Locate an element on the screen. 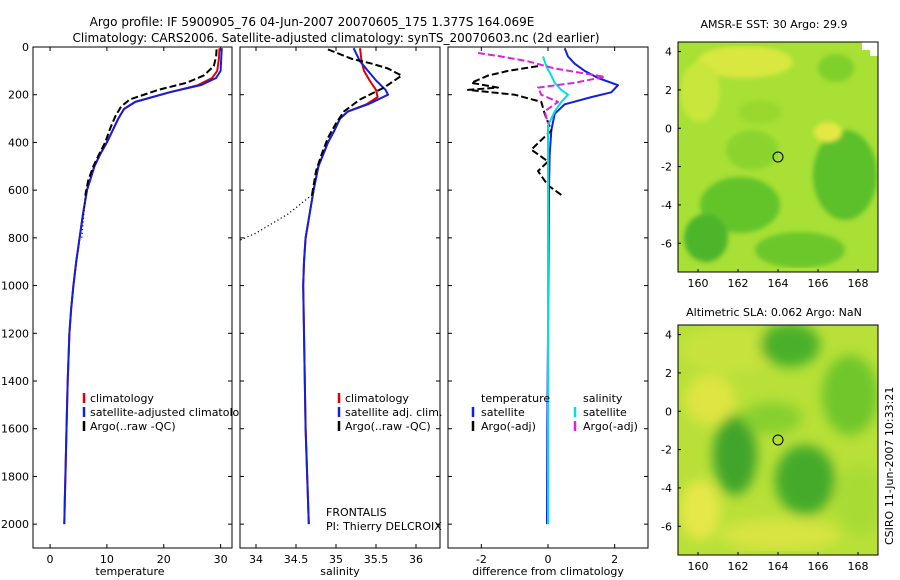 The image size is (900, 580). legend-salinity-heading: salinity is located at coordinates (603, 398).